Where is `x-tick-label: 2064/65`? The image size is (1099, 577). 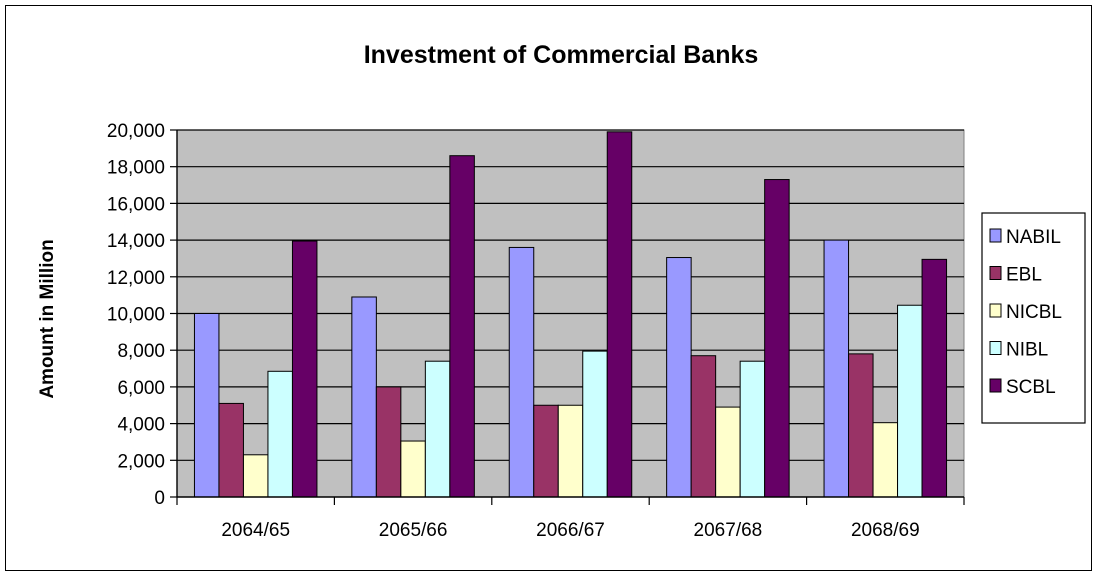
x-tick-label: 2064/65 is located at coordinates (255, 530).